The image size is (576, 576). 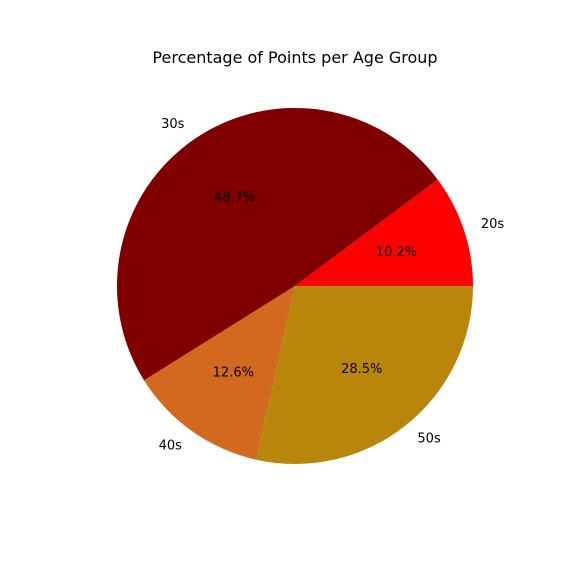 What do you see at coordinates (396, 252) in the screenshot?
I see `pie-percent-label: 10.2%` at bounding box center [396, 252].